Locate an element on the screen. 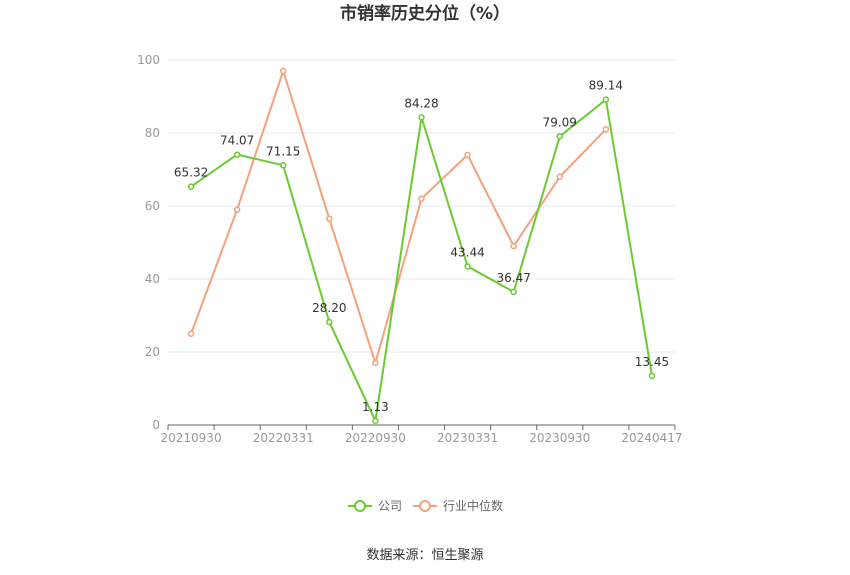 Image resolution: width=850 pixels, height=575 pixels. data-label: 65.32 is located at coordinates (191, 173).